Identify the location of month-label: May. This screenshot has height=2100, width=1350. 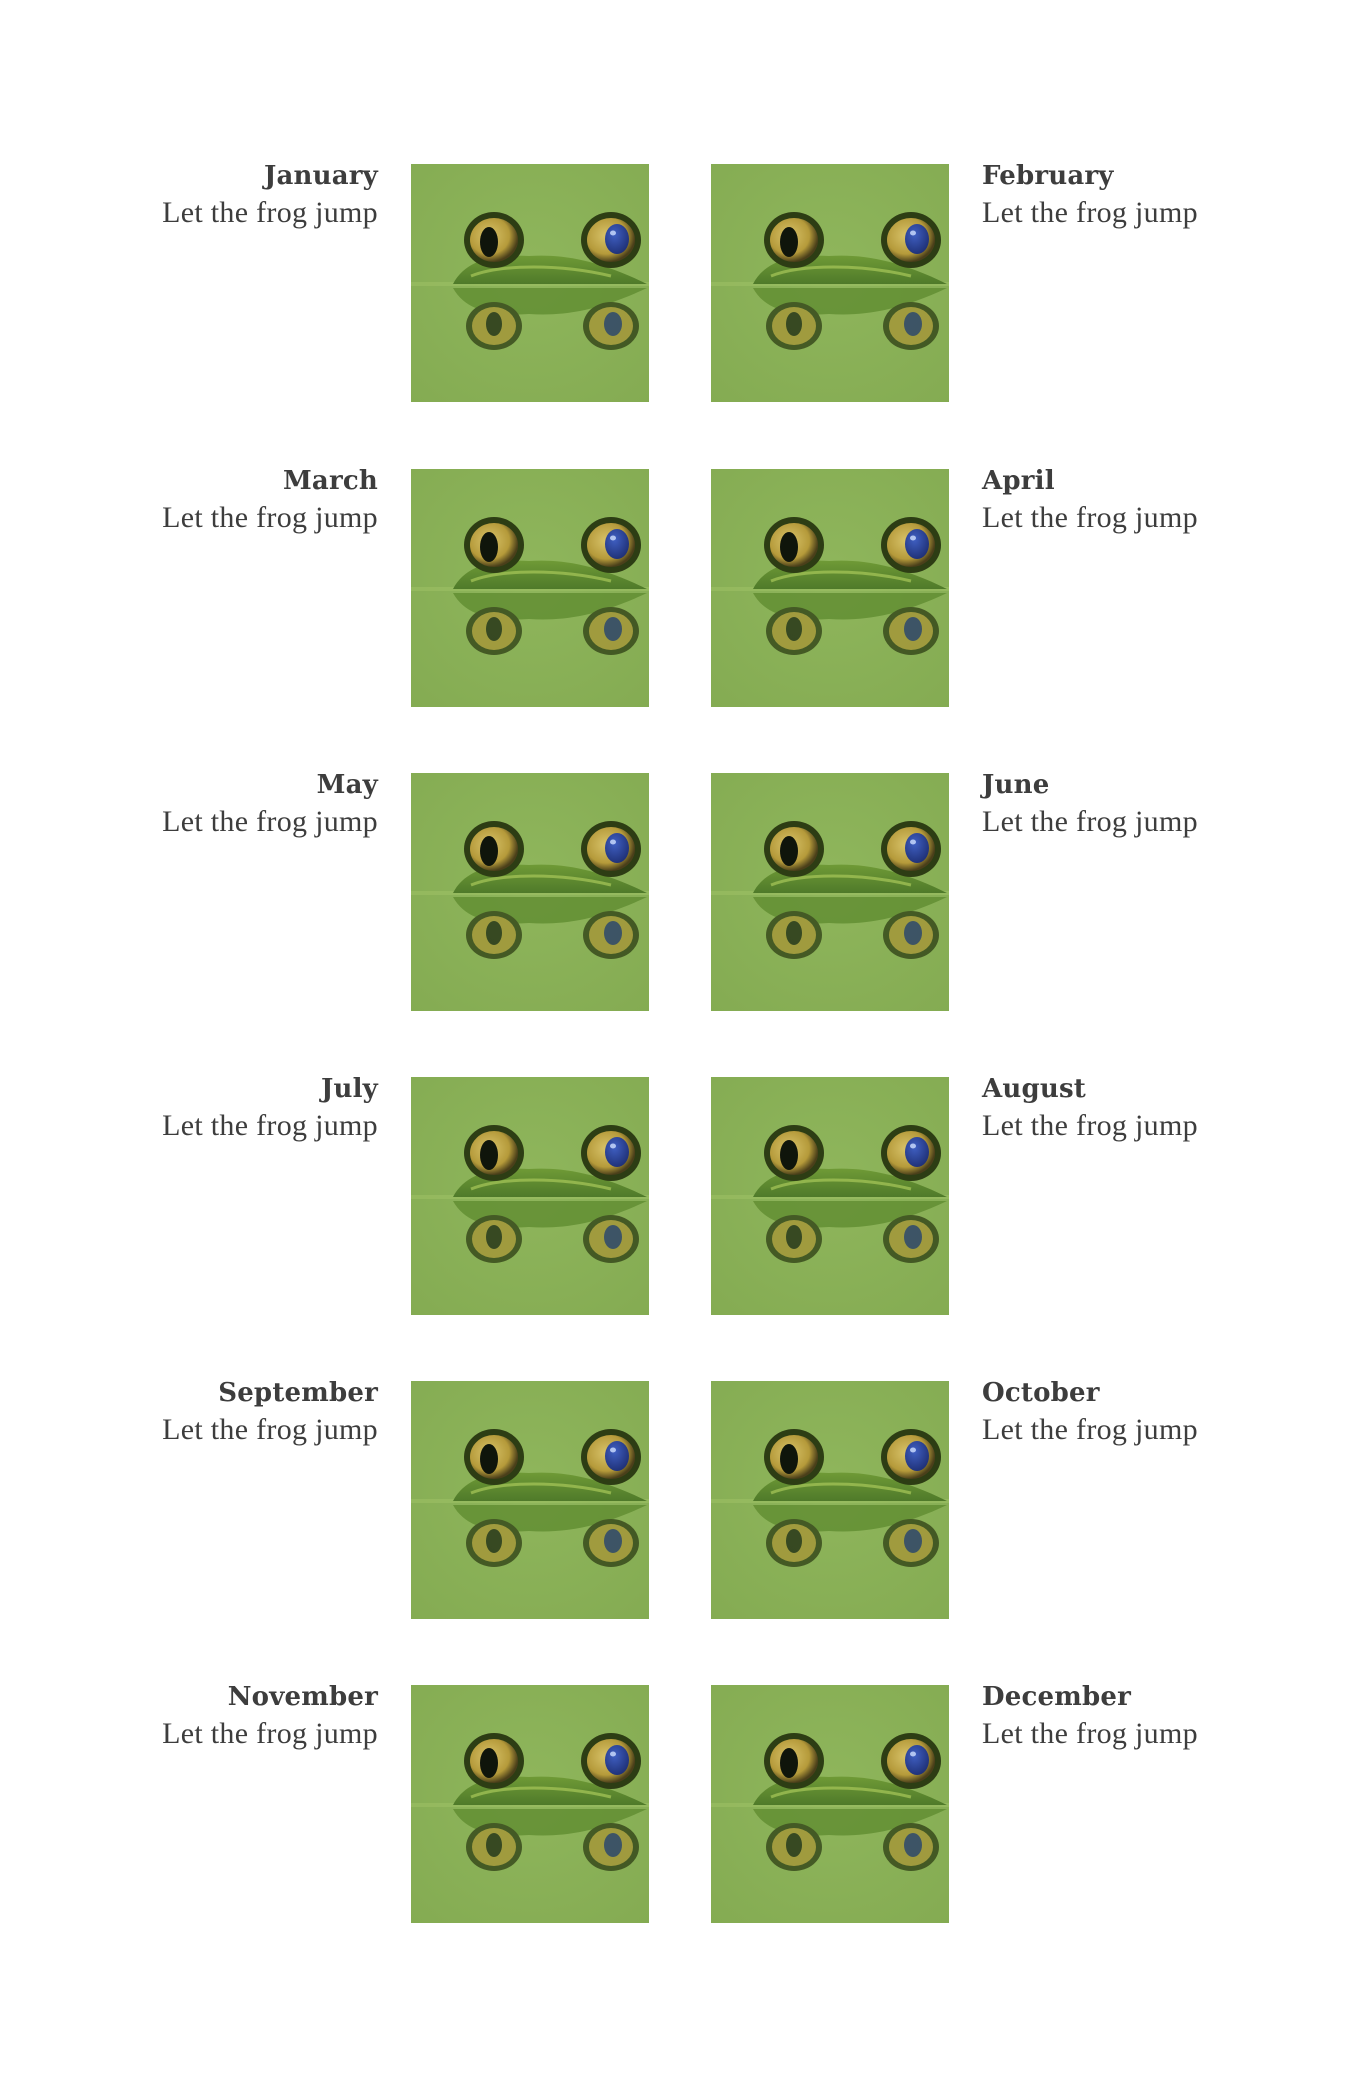
(347, 785).